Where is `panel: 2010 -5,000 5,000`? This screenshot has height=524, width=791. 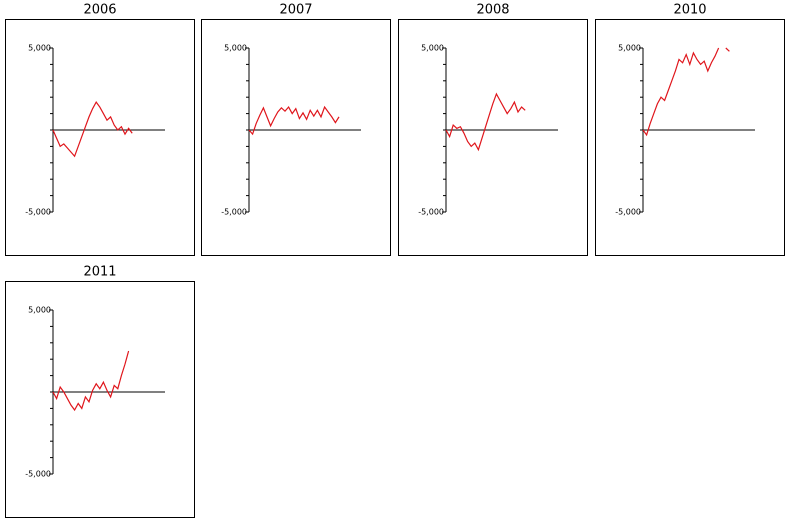
panel: 2010 -5,000 5,000 is located at coordinates (690, 129).